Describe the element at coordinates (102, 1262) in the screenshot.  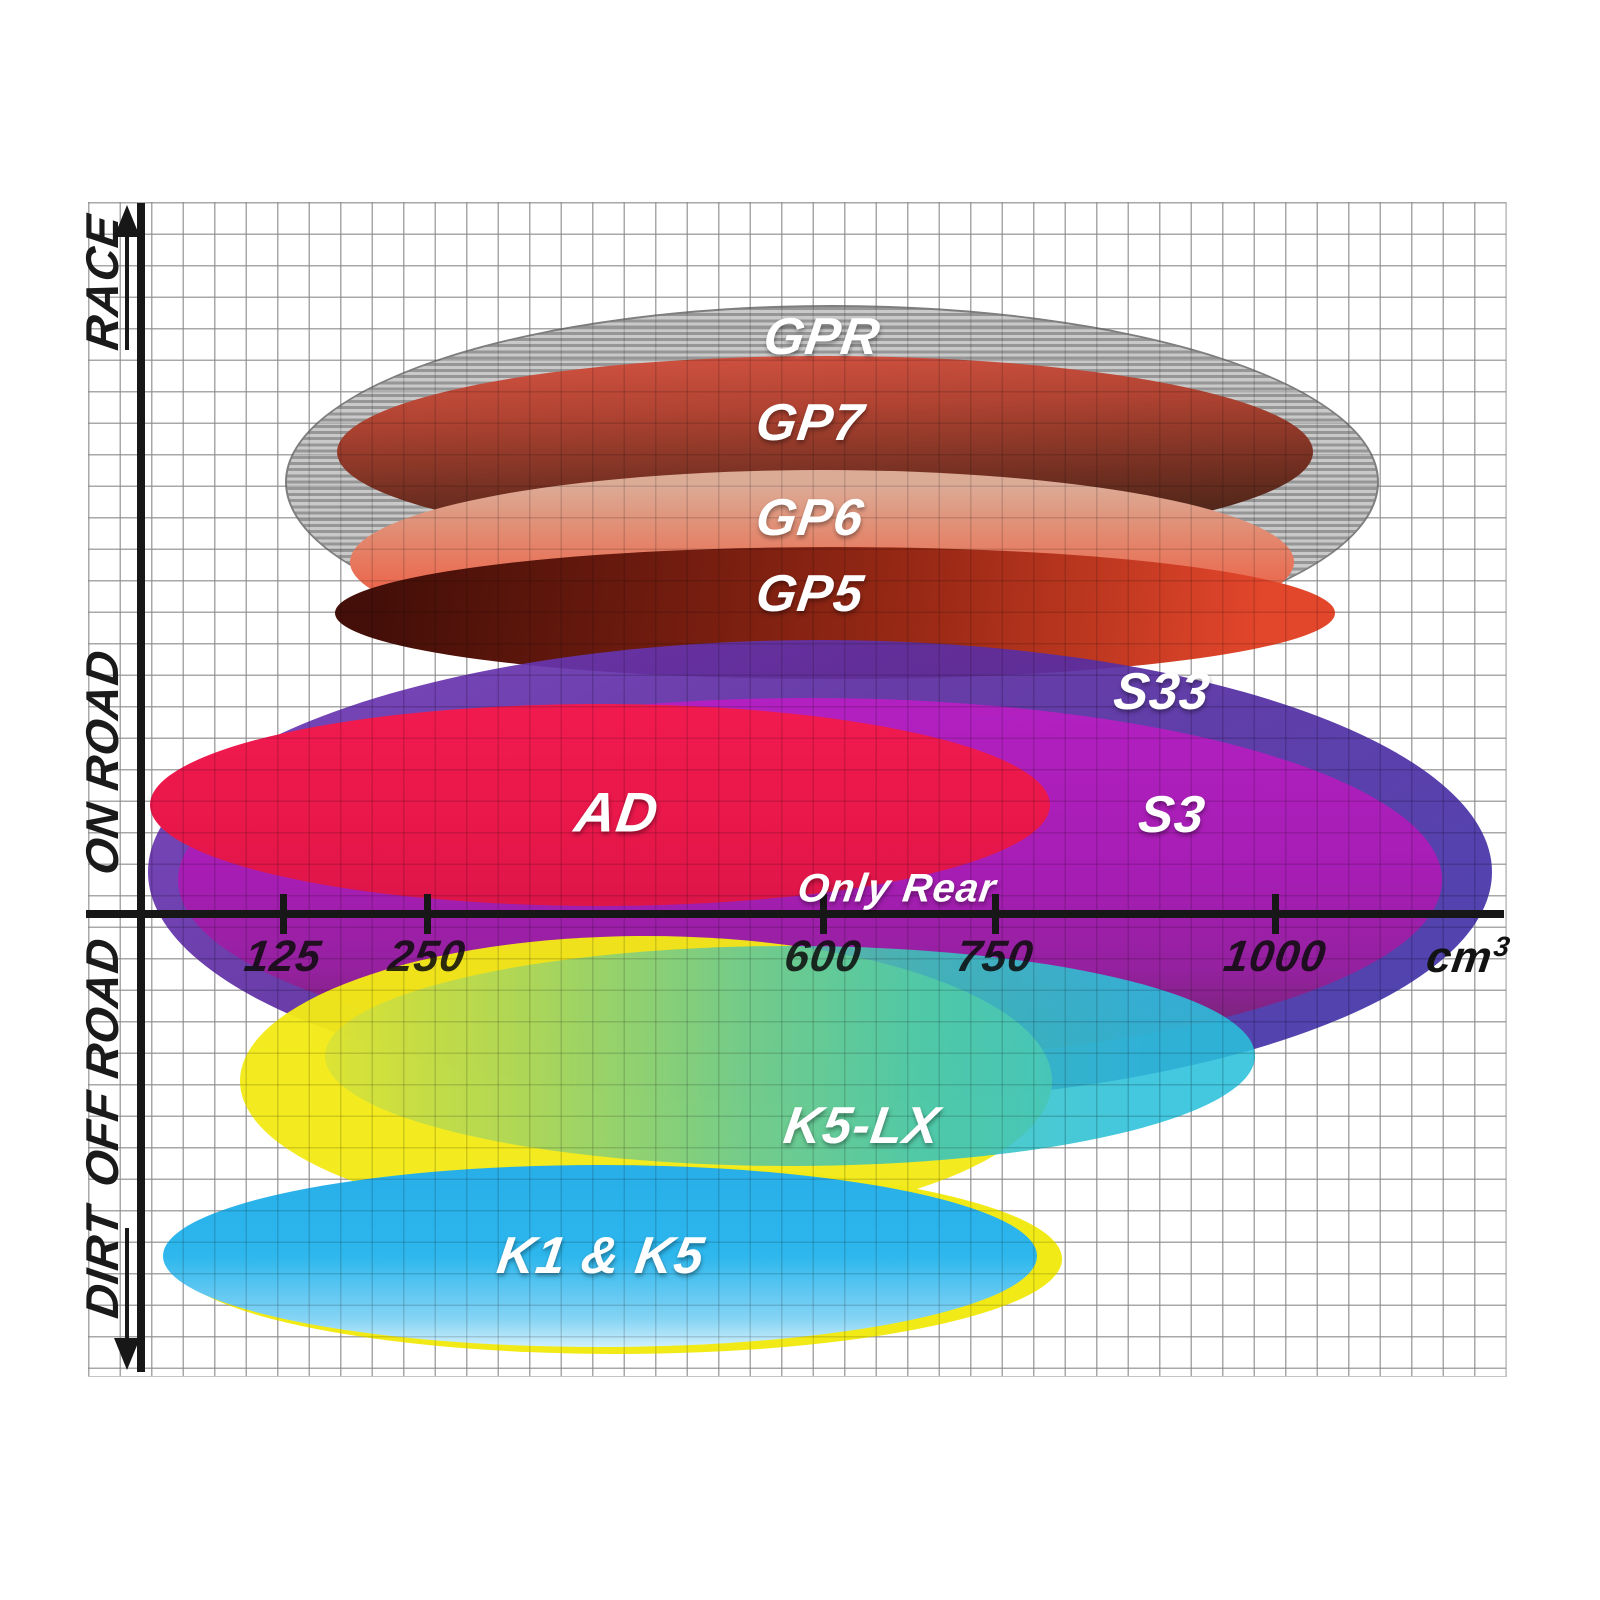
I see `band-label-dirt: DIRT` at that location.